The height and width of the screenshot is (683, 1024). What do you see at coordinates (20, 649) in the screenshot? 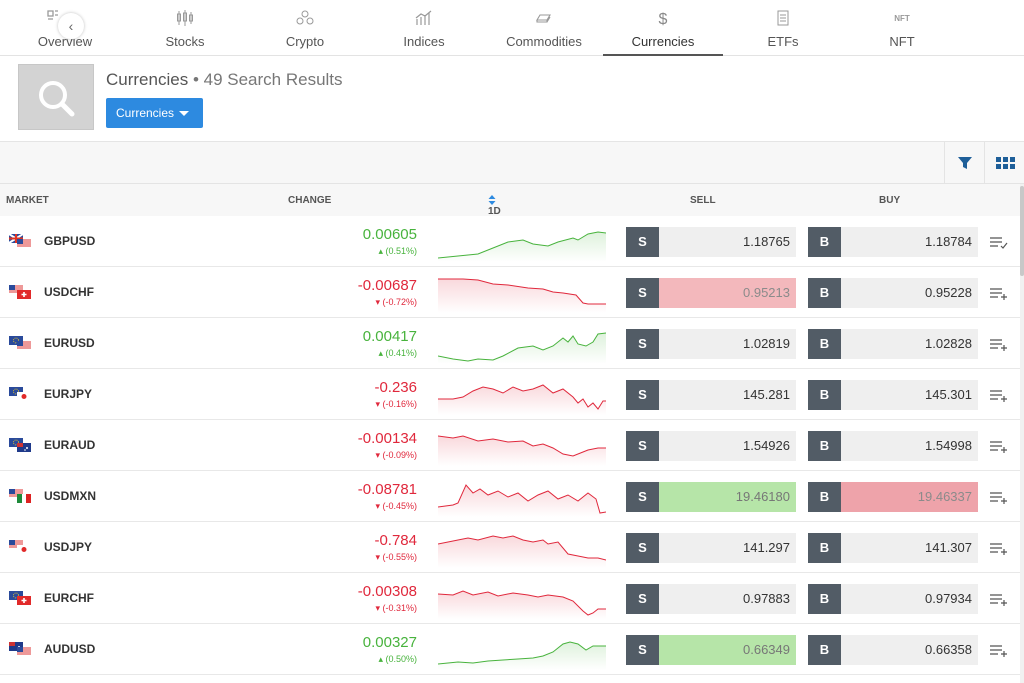
I see `flag-audusd-icon` at bounding box center [20, 649].